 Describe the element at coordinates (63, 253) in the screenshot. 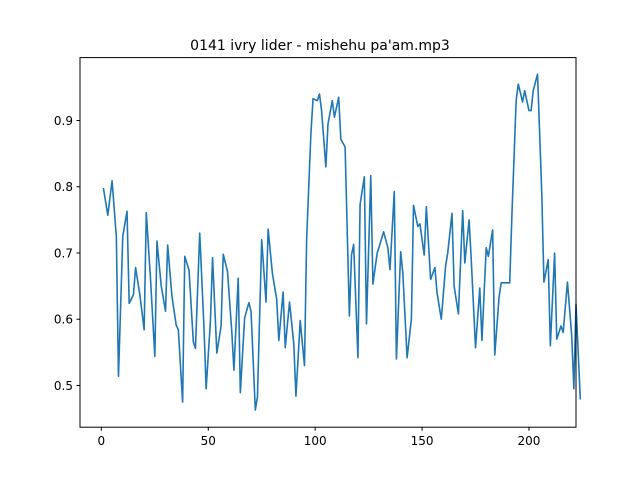

I see `y-tick-label: 0.7` at that location.